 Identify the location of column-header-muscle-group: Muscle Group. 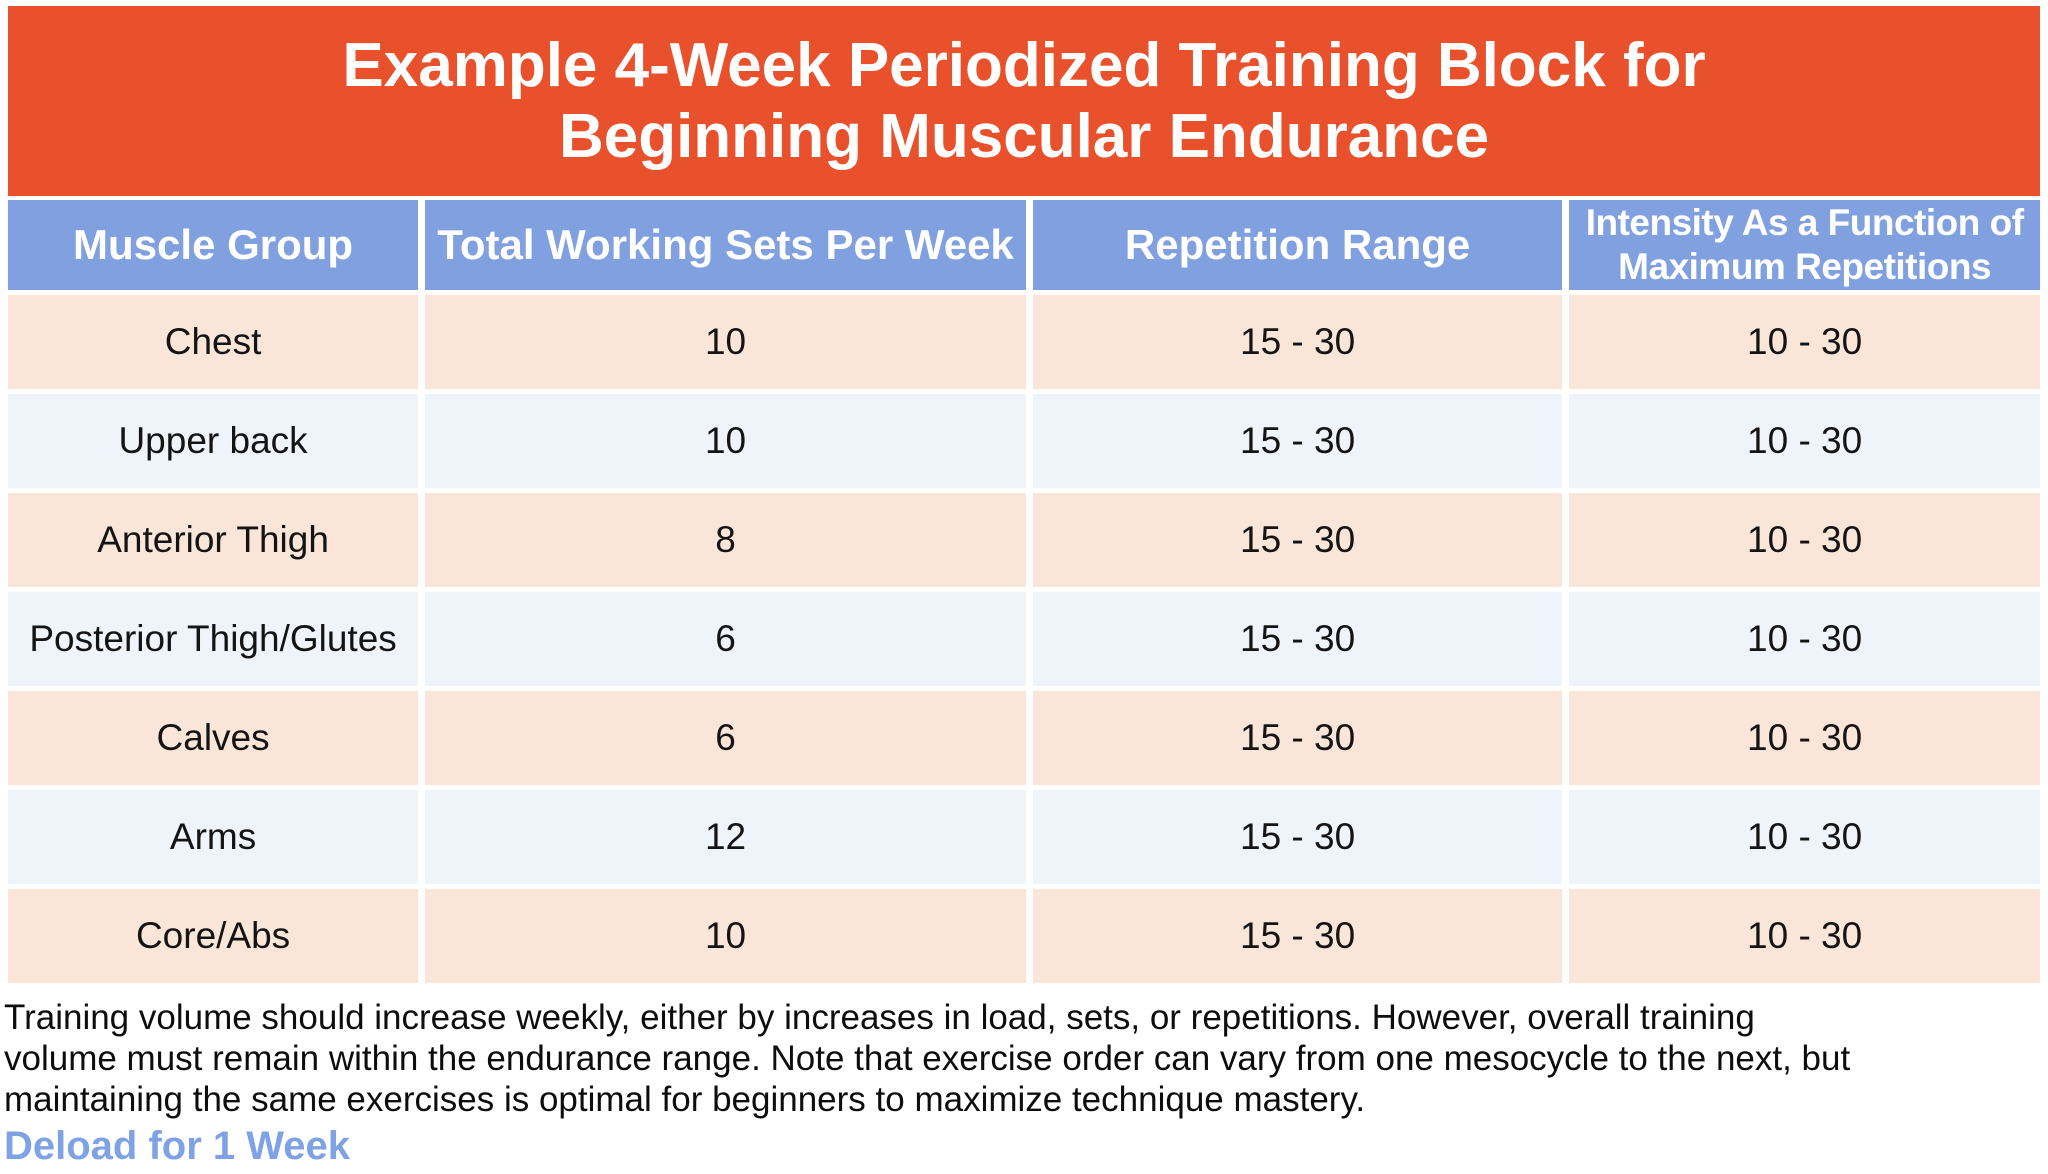
(213, 245).